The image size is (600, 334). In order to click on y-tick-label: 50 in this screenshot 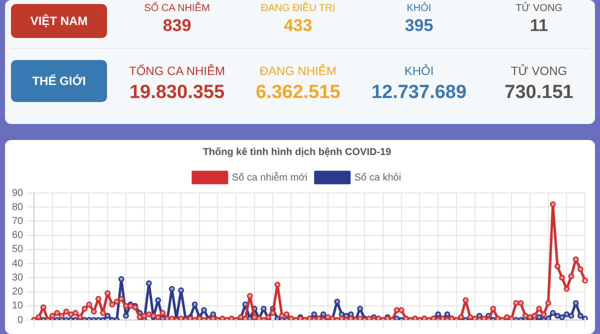, I will do `click(18, 250)`.